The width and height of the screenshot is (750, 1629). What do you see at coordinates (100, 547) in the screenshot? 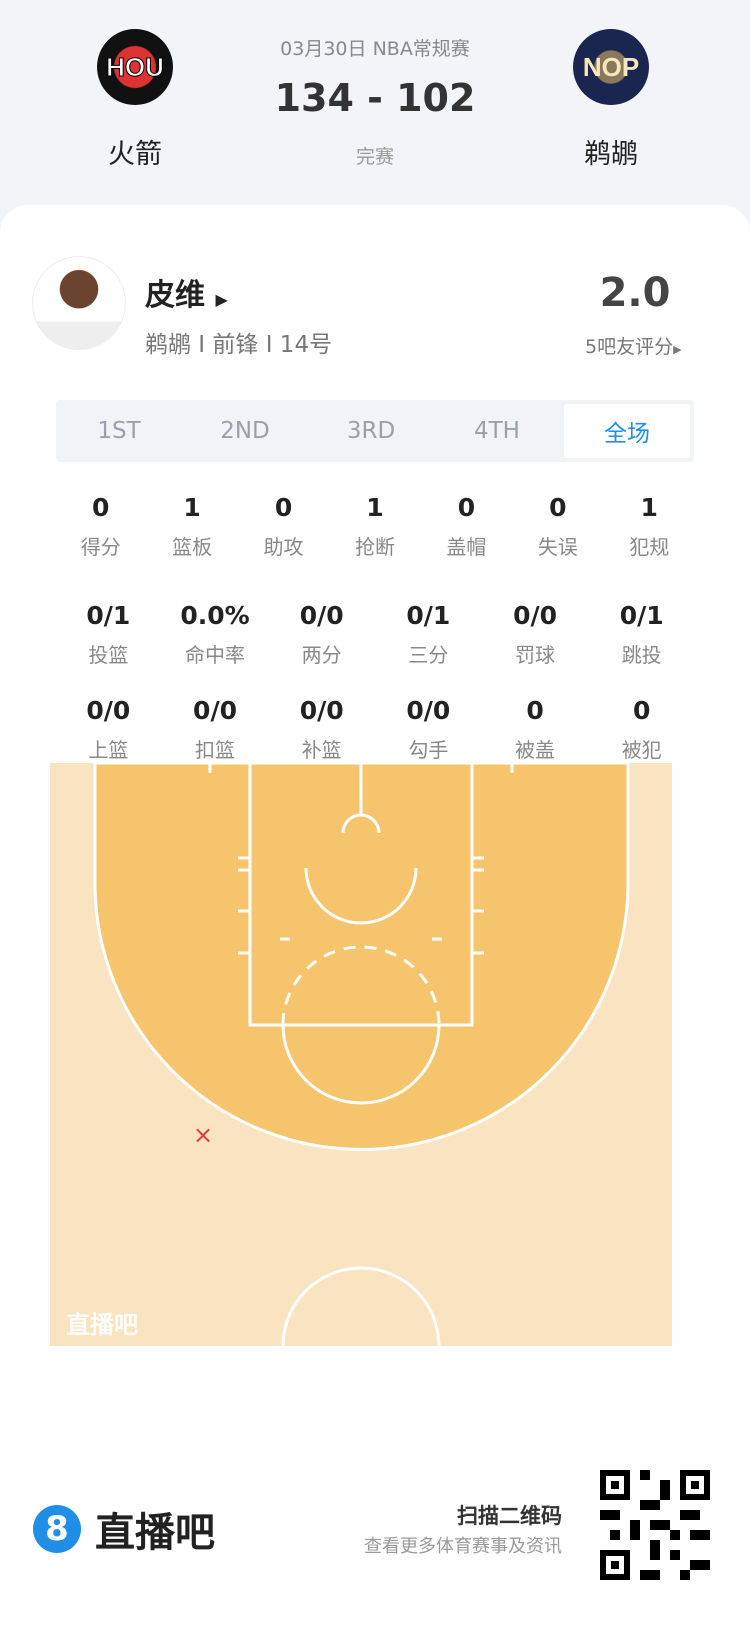
I see `stat-label: 得分` at bounding box center [100, 547].